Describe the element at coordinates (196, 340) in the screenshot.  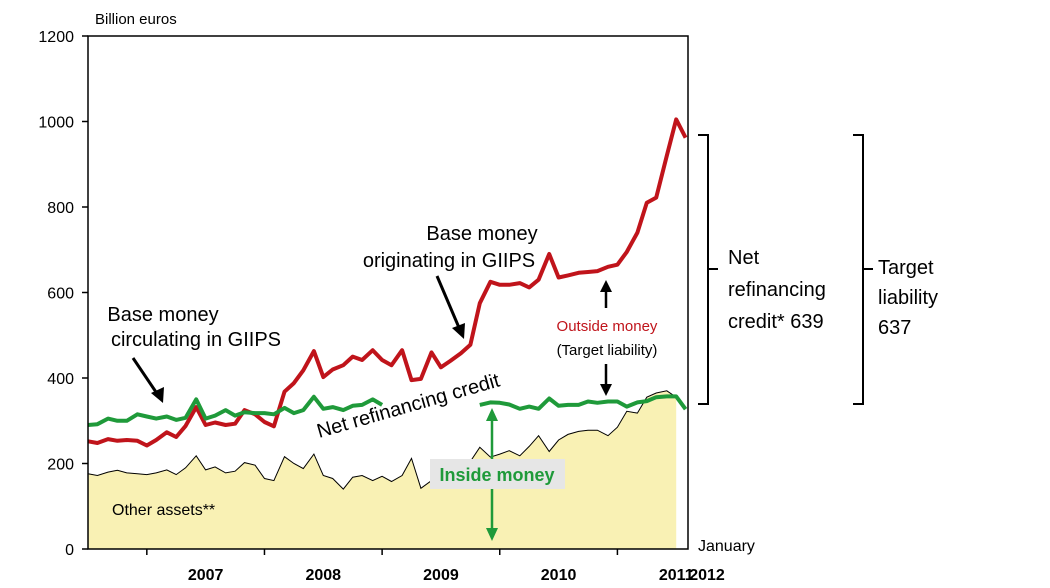
I see `circulating-label-line2: circulating in GIIPS` at that location.